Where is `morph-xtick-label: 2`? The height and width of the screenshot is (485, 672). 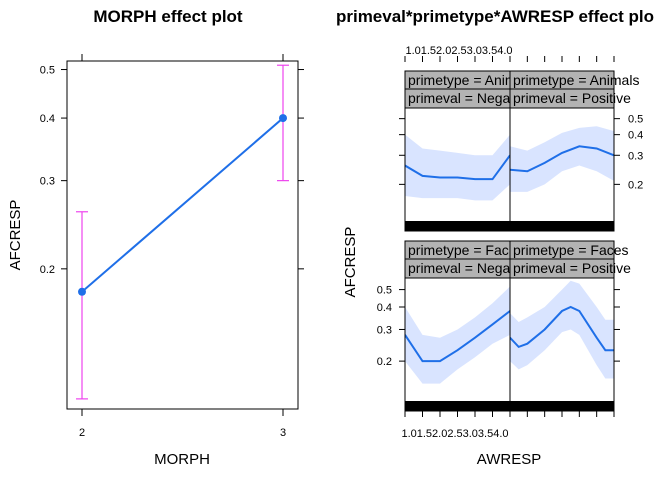 morph-xtick-label: 2 is located at coordinates (82, 433).